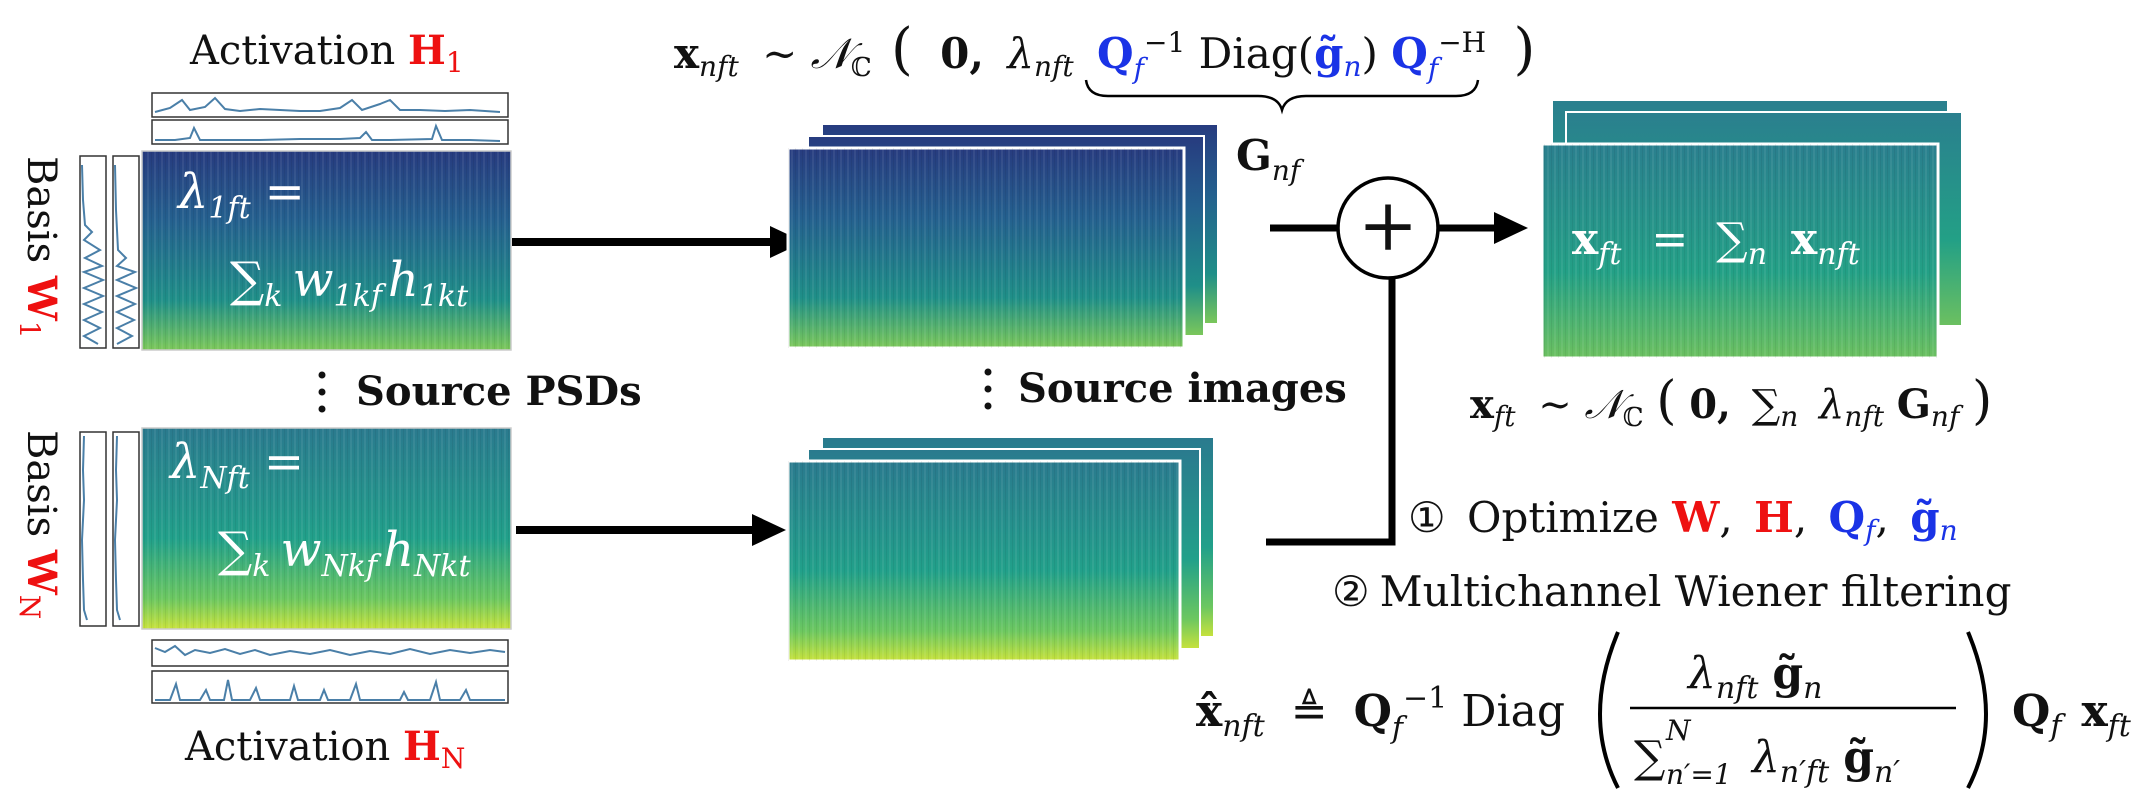  What do you see at coordinates (1182, 388) in the screenshot?
I see `source-images-label: Source images` at bounding box center [1182, 388].